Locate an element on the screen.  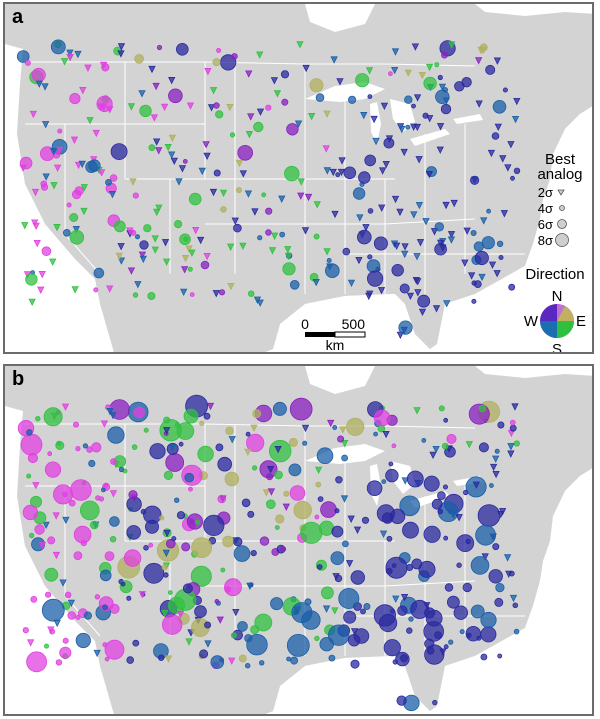
scale-bar-black is located at coordinates (320, 334).